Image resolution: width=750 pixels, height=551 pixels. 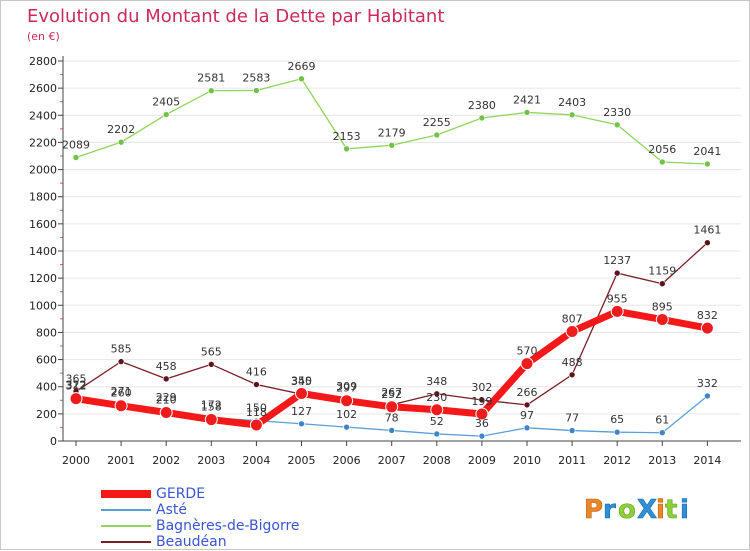 I want to click on data-label-gerde: 955, so click(x=617, y=298).